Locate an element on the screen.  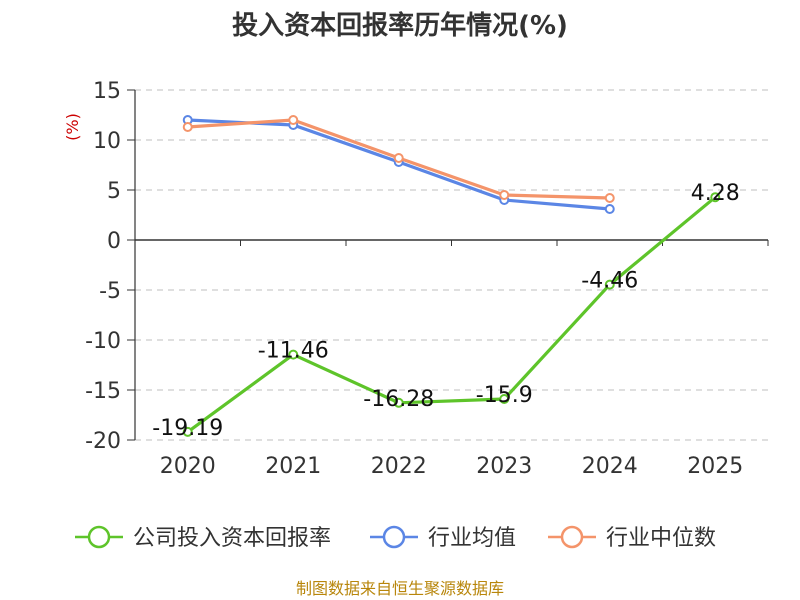
data-label: -16.28 is located at coordinates (398, 399).